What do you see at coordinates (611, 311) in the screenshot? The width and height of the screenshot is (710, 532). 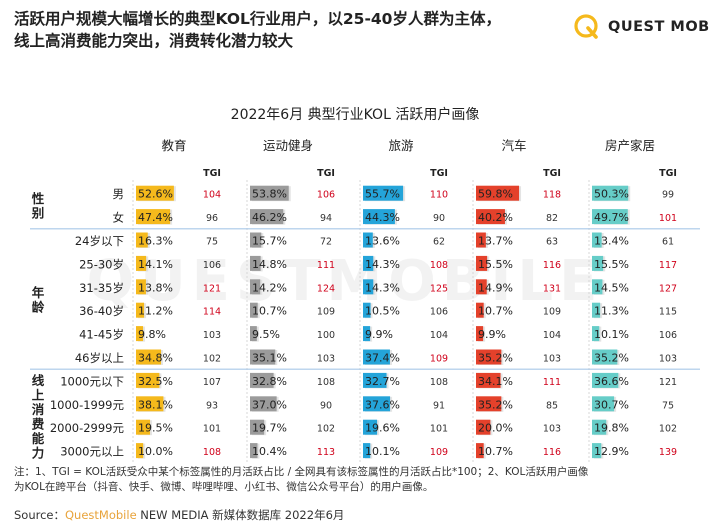 I see `bar-value-label: 11.3%` at bounding box center [611, 311].